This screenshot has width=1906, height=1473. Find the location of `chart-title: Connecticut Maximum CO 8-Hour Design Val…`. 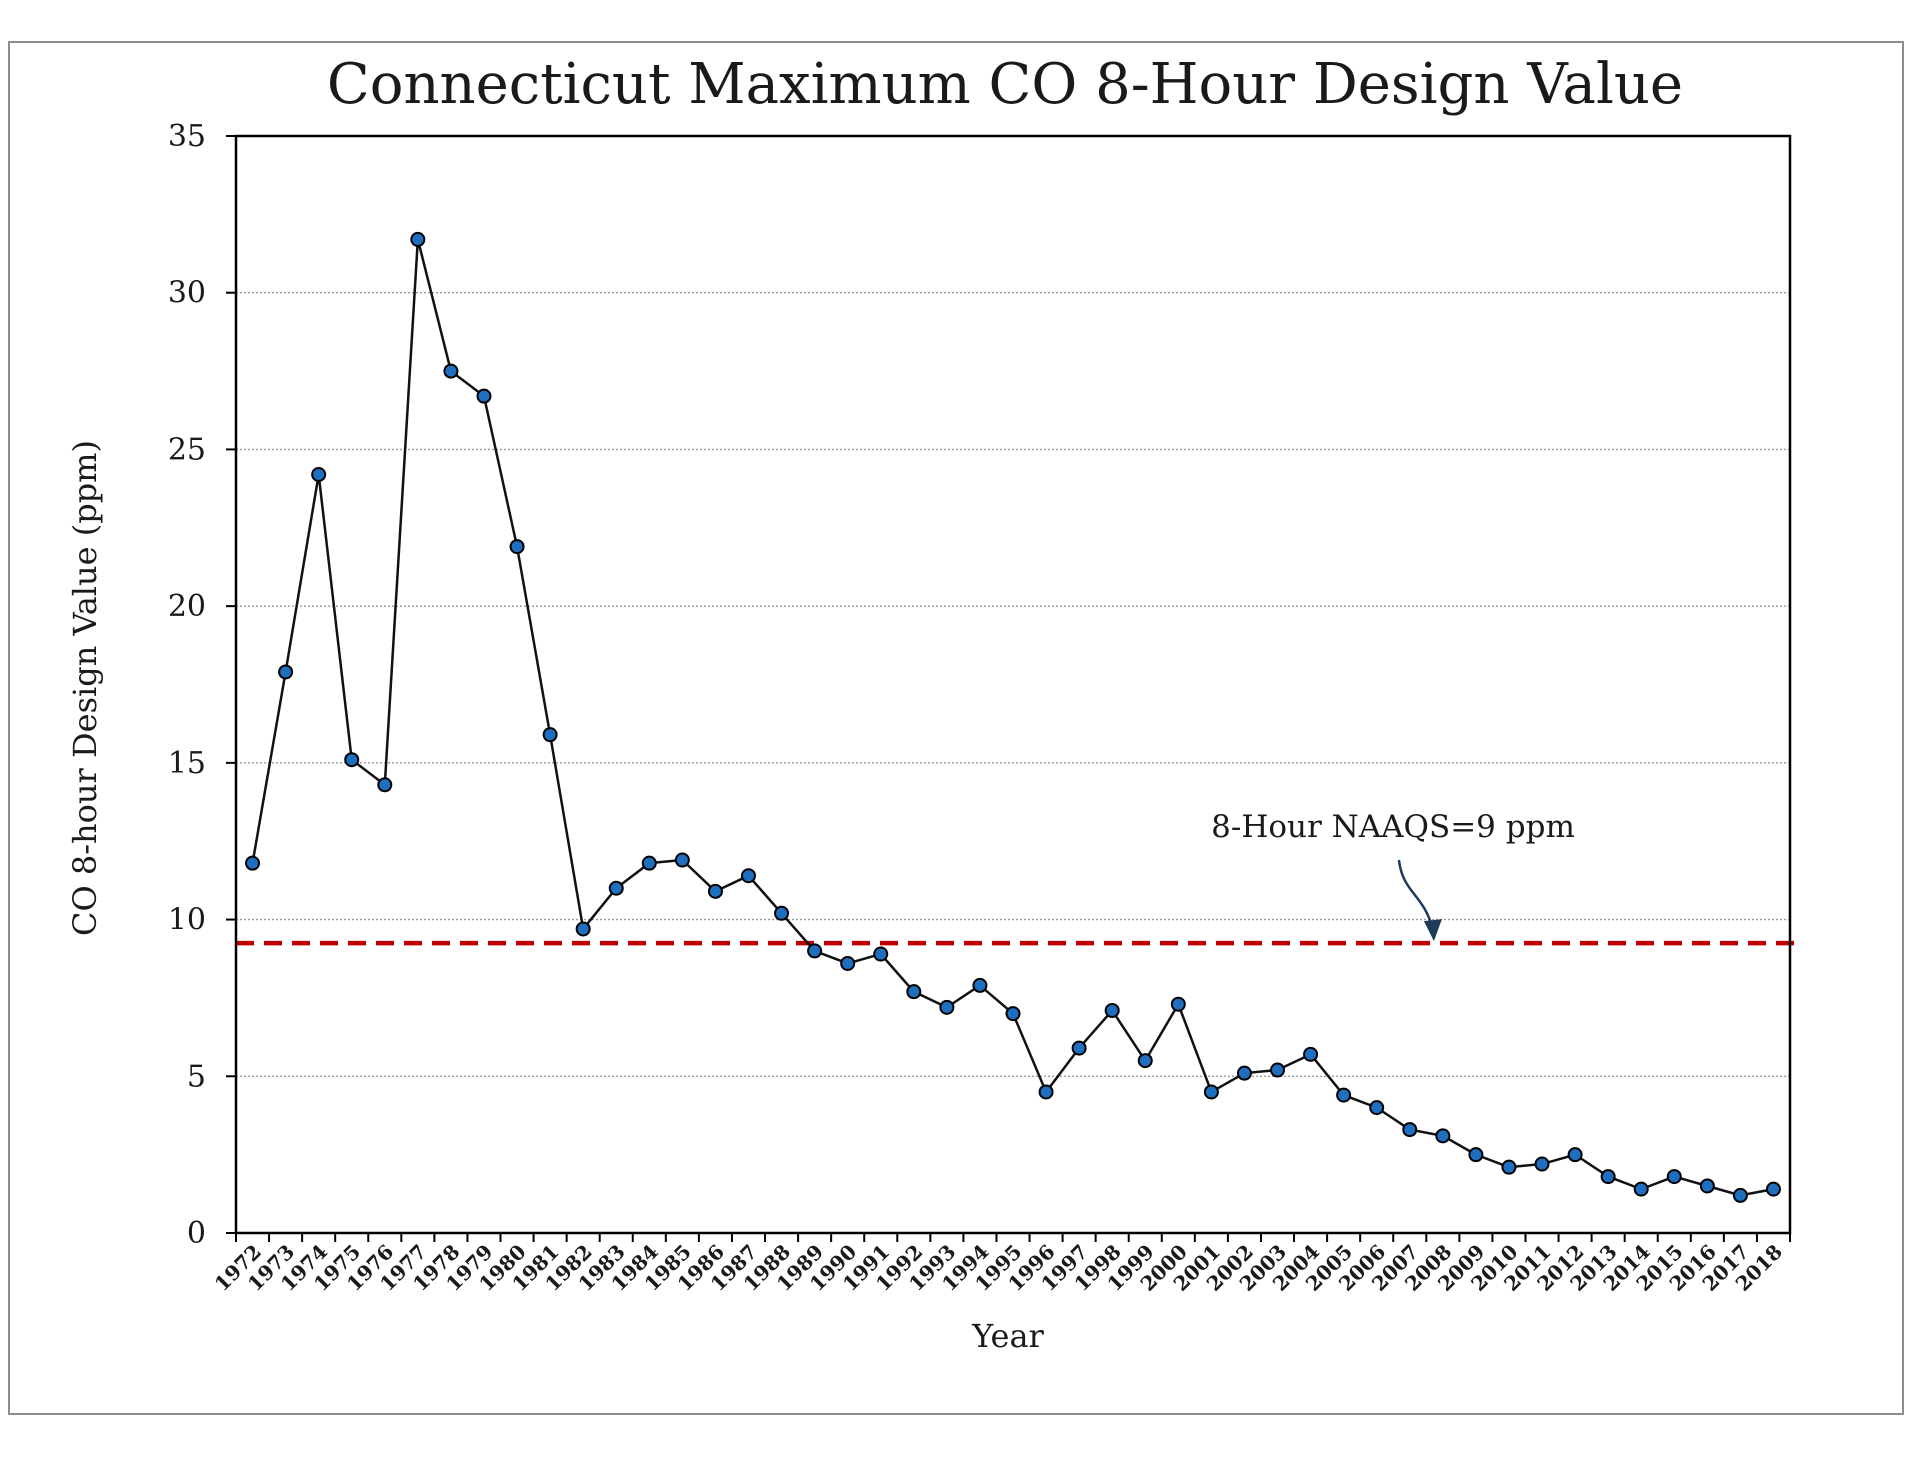

chart-title: Connecticut Maximum CO 8-Hour Design Val… is located at coordinates (1005, 84).